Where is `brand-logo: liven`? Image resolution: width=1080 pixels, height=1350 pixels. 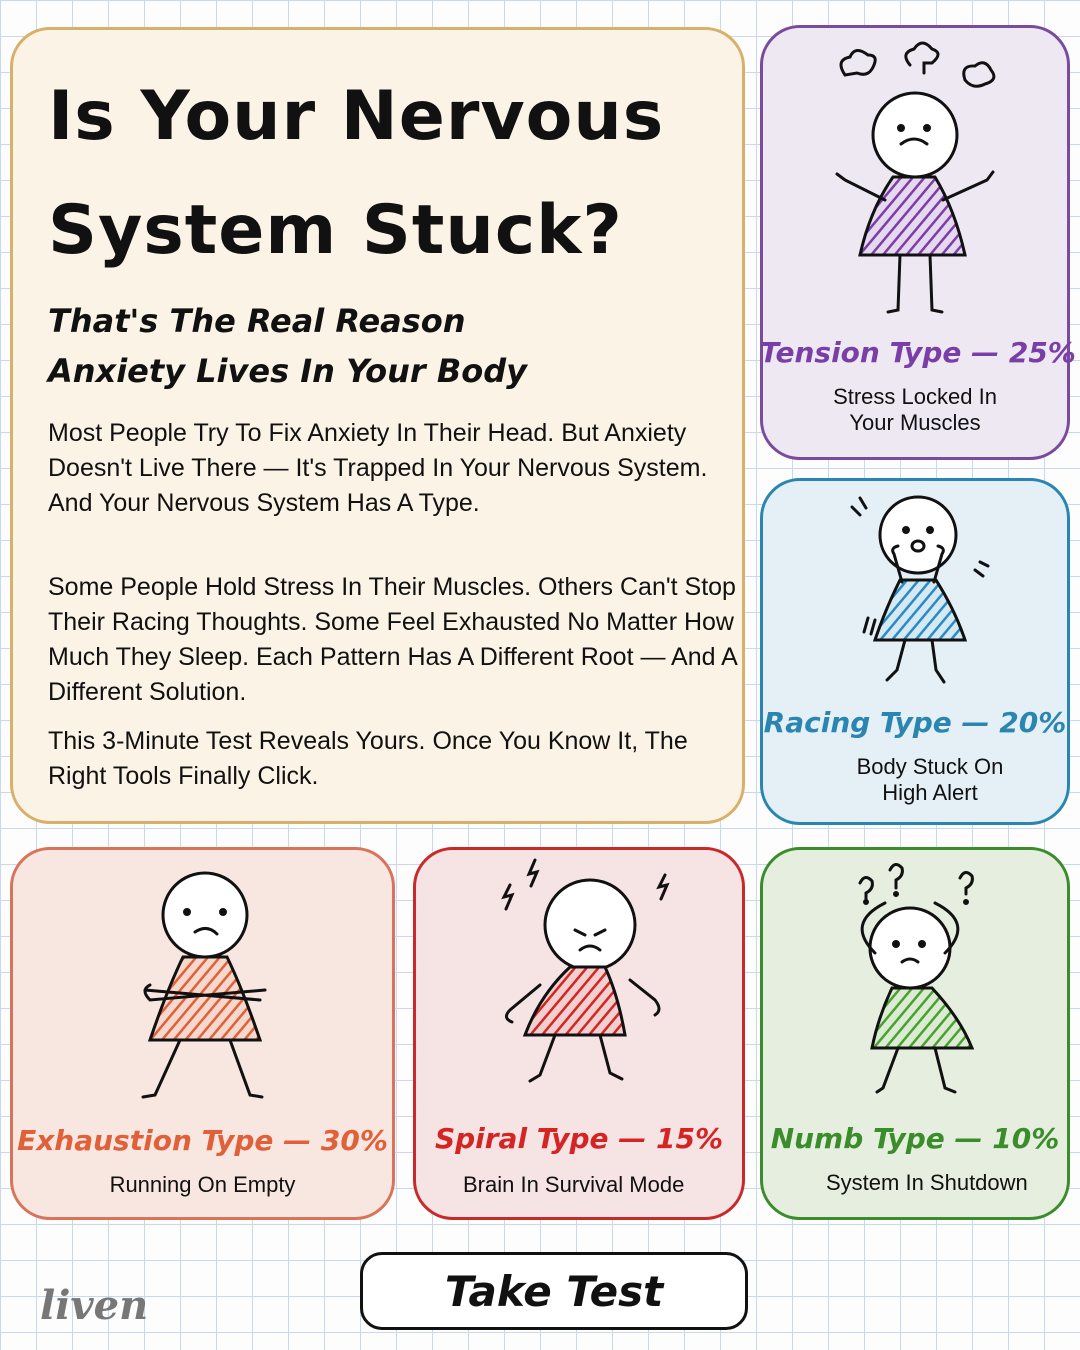
brand-logo: liven is located at coordinates (94, 1305).